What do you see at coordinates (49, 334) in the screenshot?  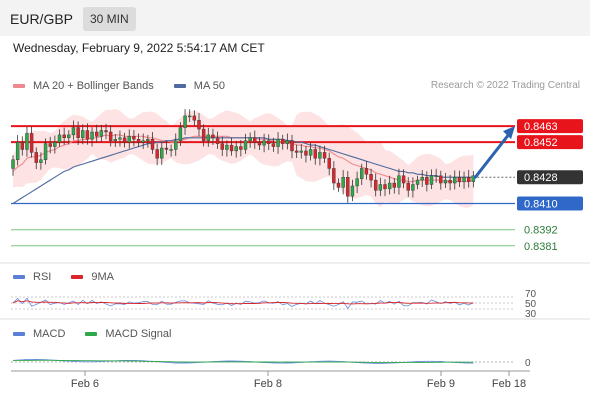 I see `legend-macd-label: MACD` at bounding box center [49, 334].